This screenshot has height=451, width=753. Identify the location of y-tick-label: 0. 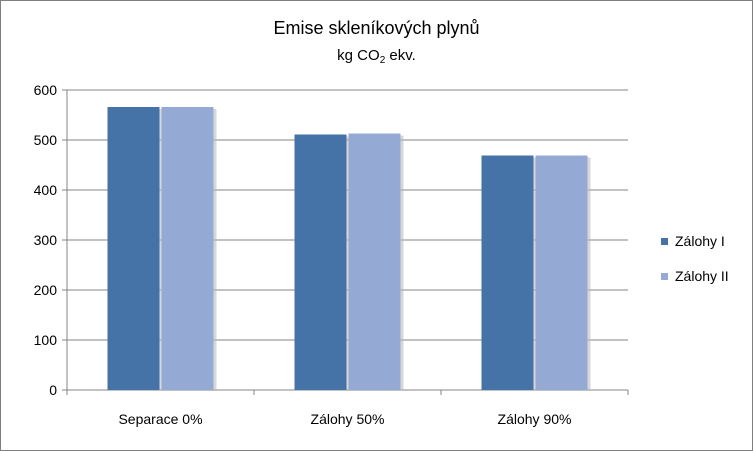
(53, 390).